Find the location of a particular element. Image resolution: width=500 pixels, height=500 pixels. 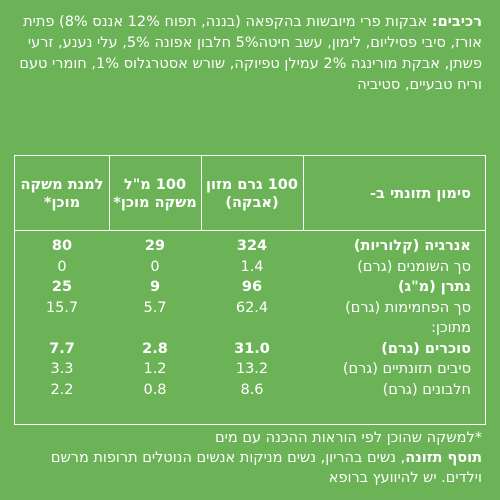

value-per-100ml-drink: 2.8 is located at coordinates (155, 348).